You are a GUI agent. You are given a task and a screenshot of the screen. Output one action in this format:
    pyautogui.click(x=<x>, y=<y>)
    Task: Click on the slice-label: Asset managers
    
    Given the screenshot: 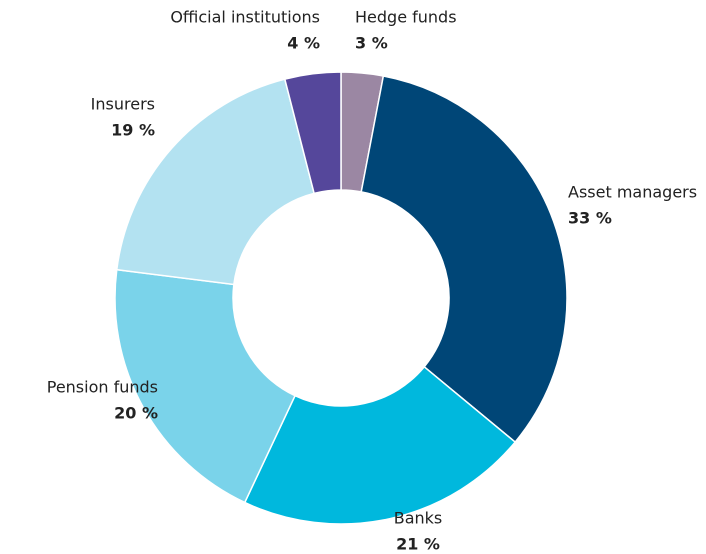 What is the action you would take?
    pyautogui.click(x=632, y=192)
    